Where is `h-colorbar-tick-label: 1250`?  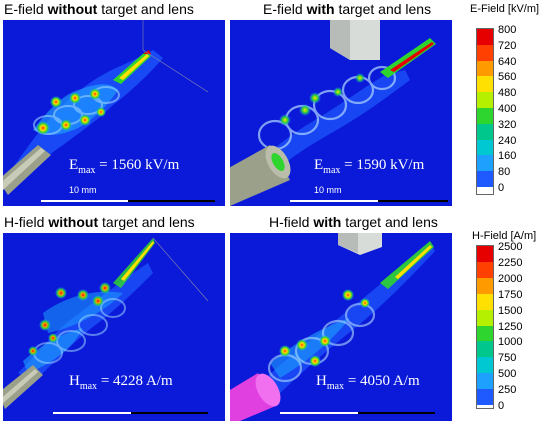 h-colorbar-tick-label: 1250 is located at coordinates (510, 326).